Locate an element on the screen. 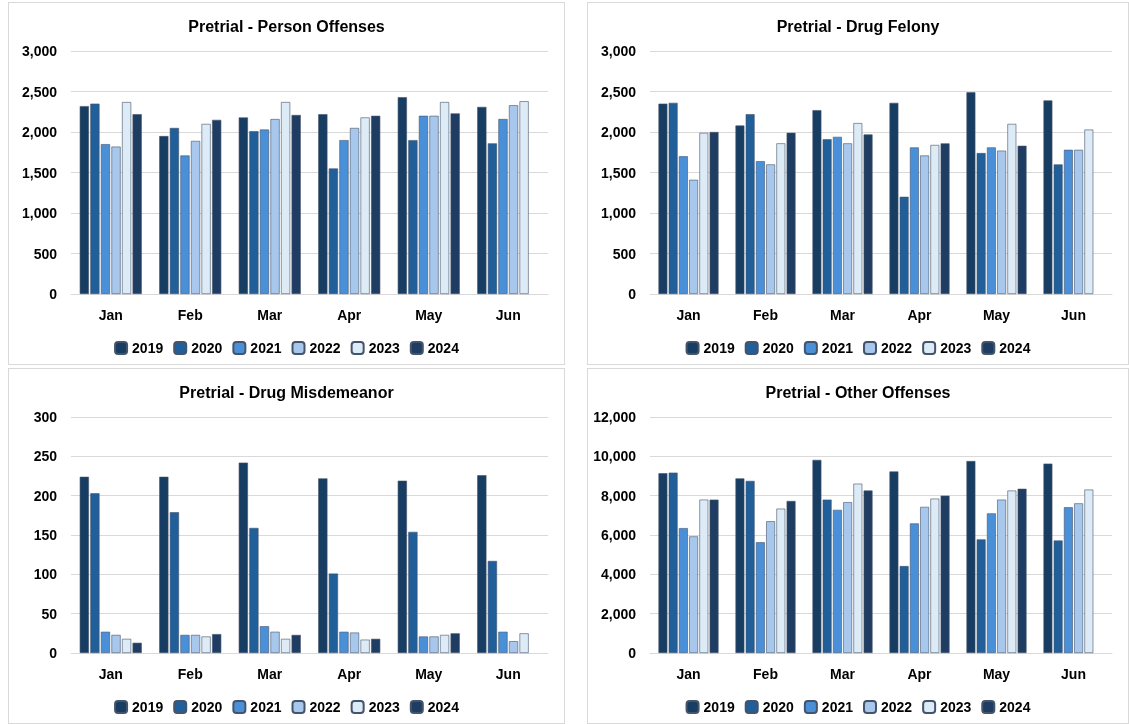  y-tick-label: 300 is located at coordinates (45, 417).